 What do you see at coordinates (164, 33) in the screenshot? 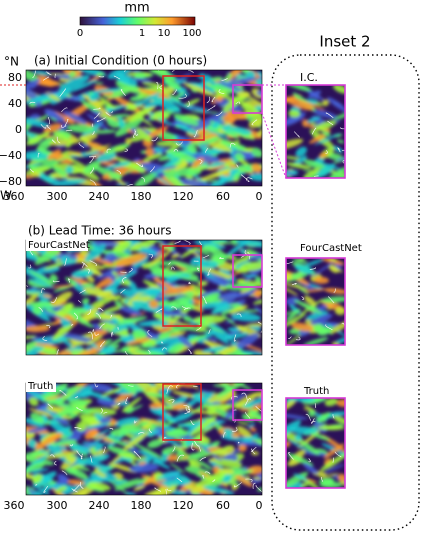
I see `colorbar-tick: 10` at bounding box center [164, 33].